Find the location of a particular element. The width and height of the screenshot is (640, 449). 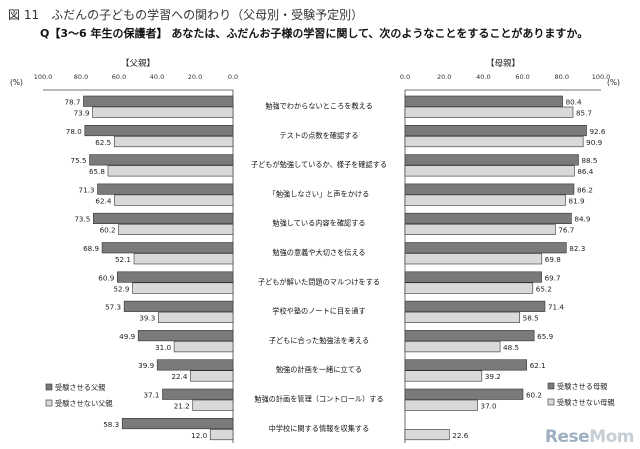

category-label: 勉強の計画を管理（コントロール）する is located at coordinates (318, 399).